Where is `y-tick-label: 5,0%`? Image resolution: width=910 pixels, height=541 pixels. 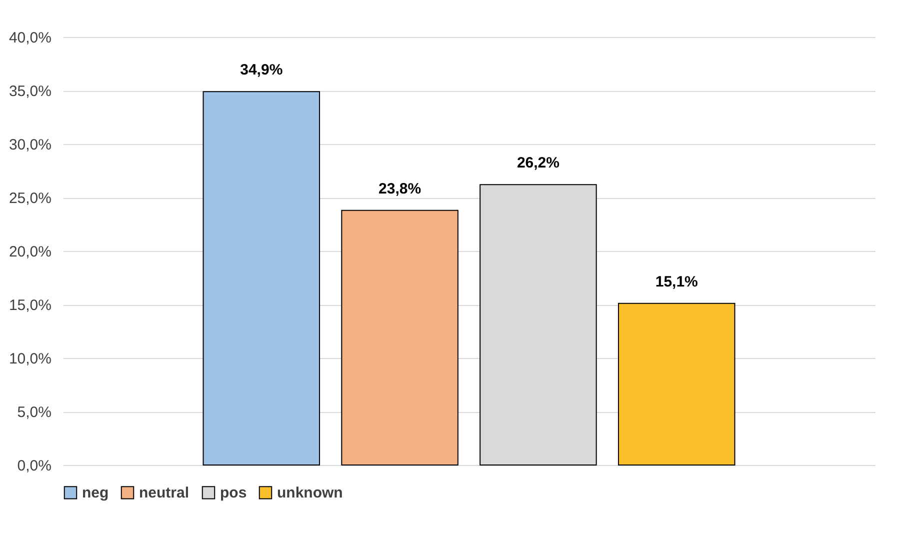
y-tick-label: 5,0% is located at coordinates (34, 412).